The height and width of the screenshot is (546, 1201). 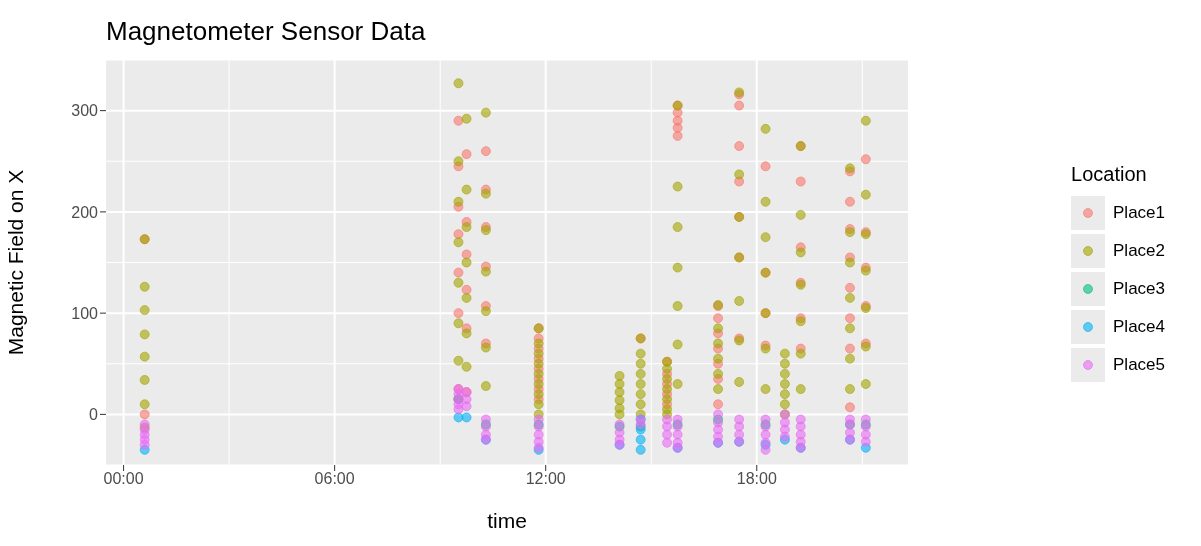 I want to click on x-axis-title: time, so click(x=507, y=520).